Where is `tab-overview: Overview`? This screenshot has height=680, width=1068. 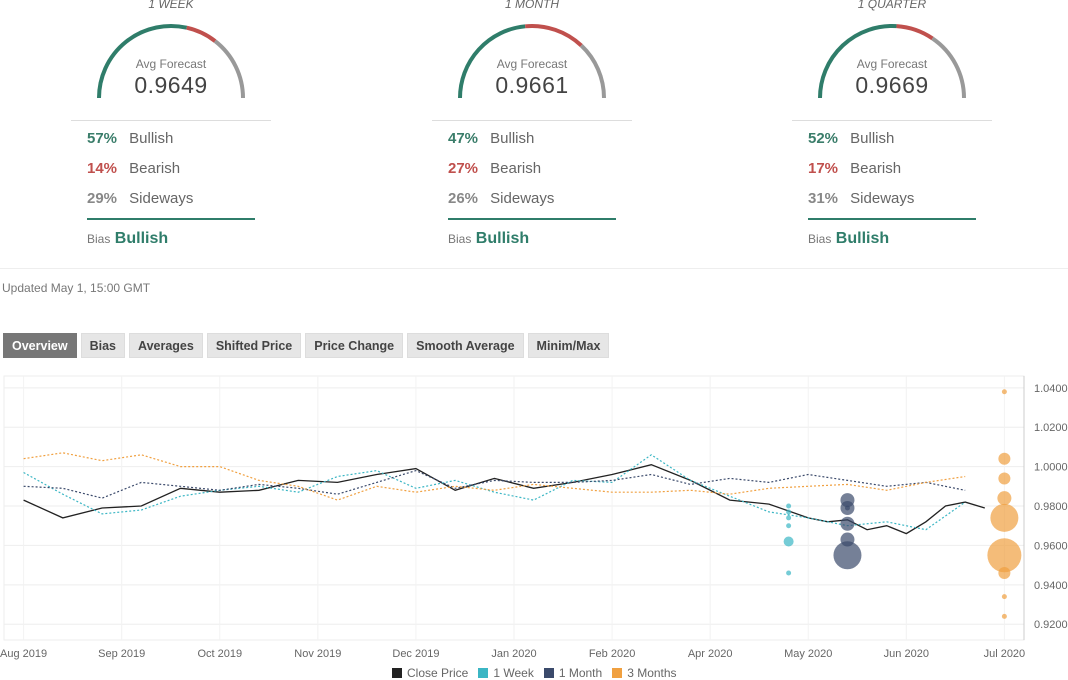
tab-overview: Overview is located at coordinates (40, 345).